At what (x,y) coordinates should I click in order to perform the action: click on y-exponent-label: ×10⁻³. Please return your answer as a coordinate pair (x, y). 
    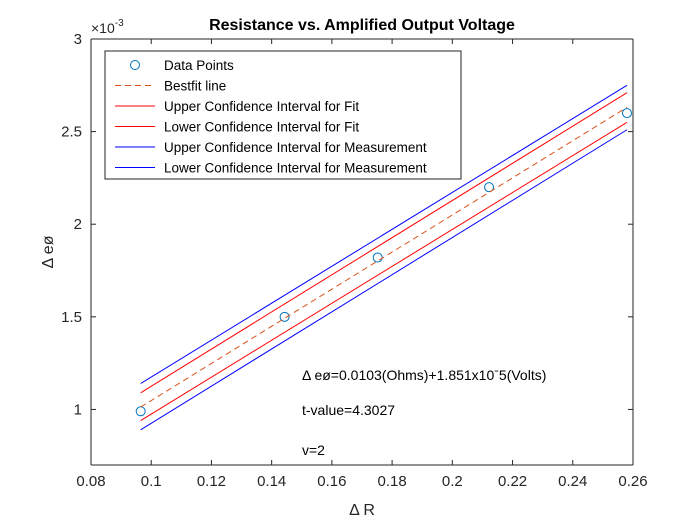
    Looking at the image, I should click on (107, 27).